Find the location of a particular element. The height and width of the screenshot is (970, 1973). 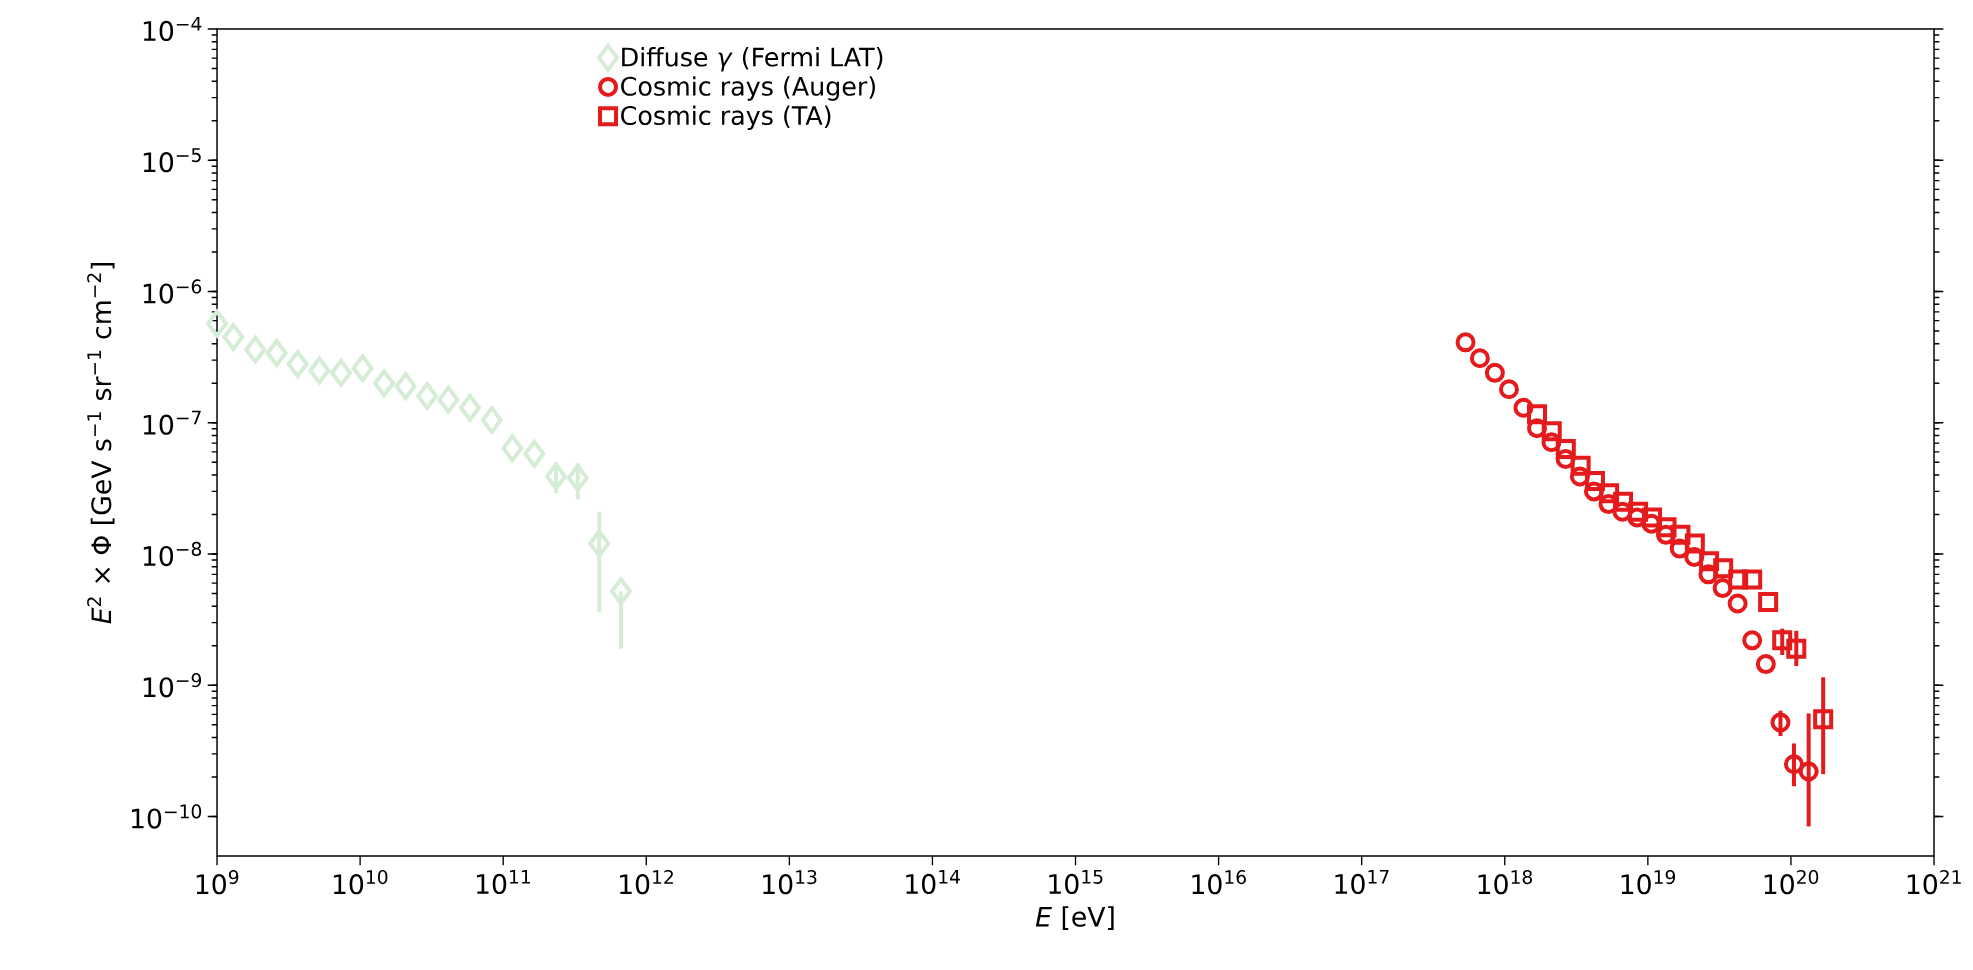

x-tick-label: 10$^{18}$ is located at coordinates (1505, 882).